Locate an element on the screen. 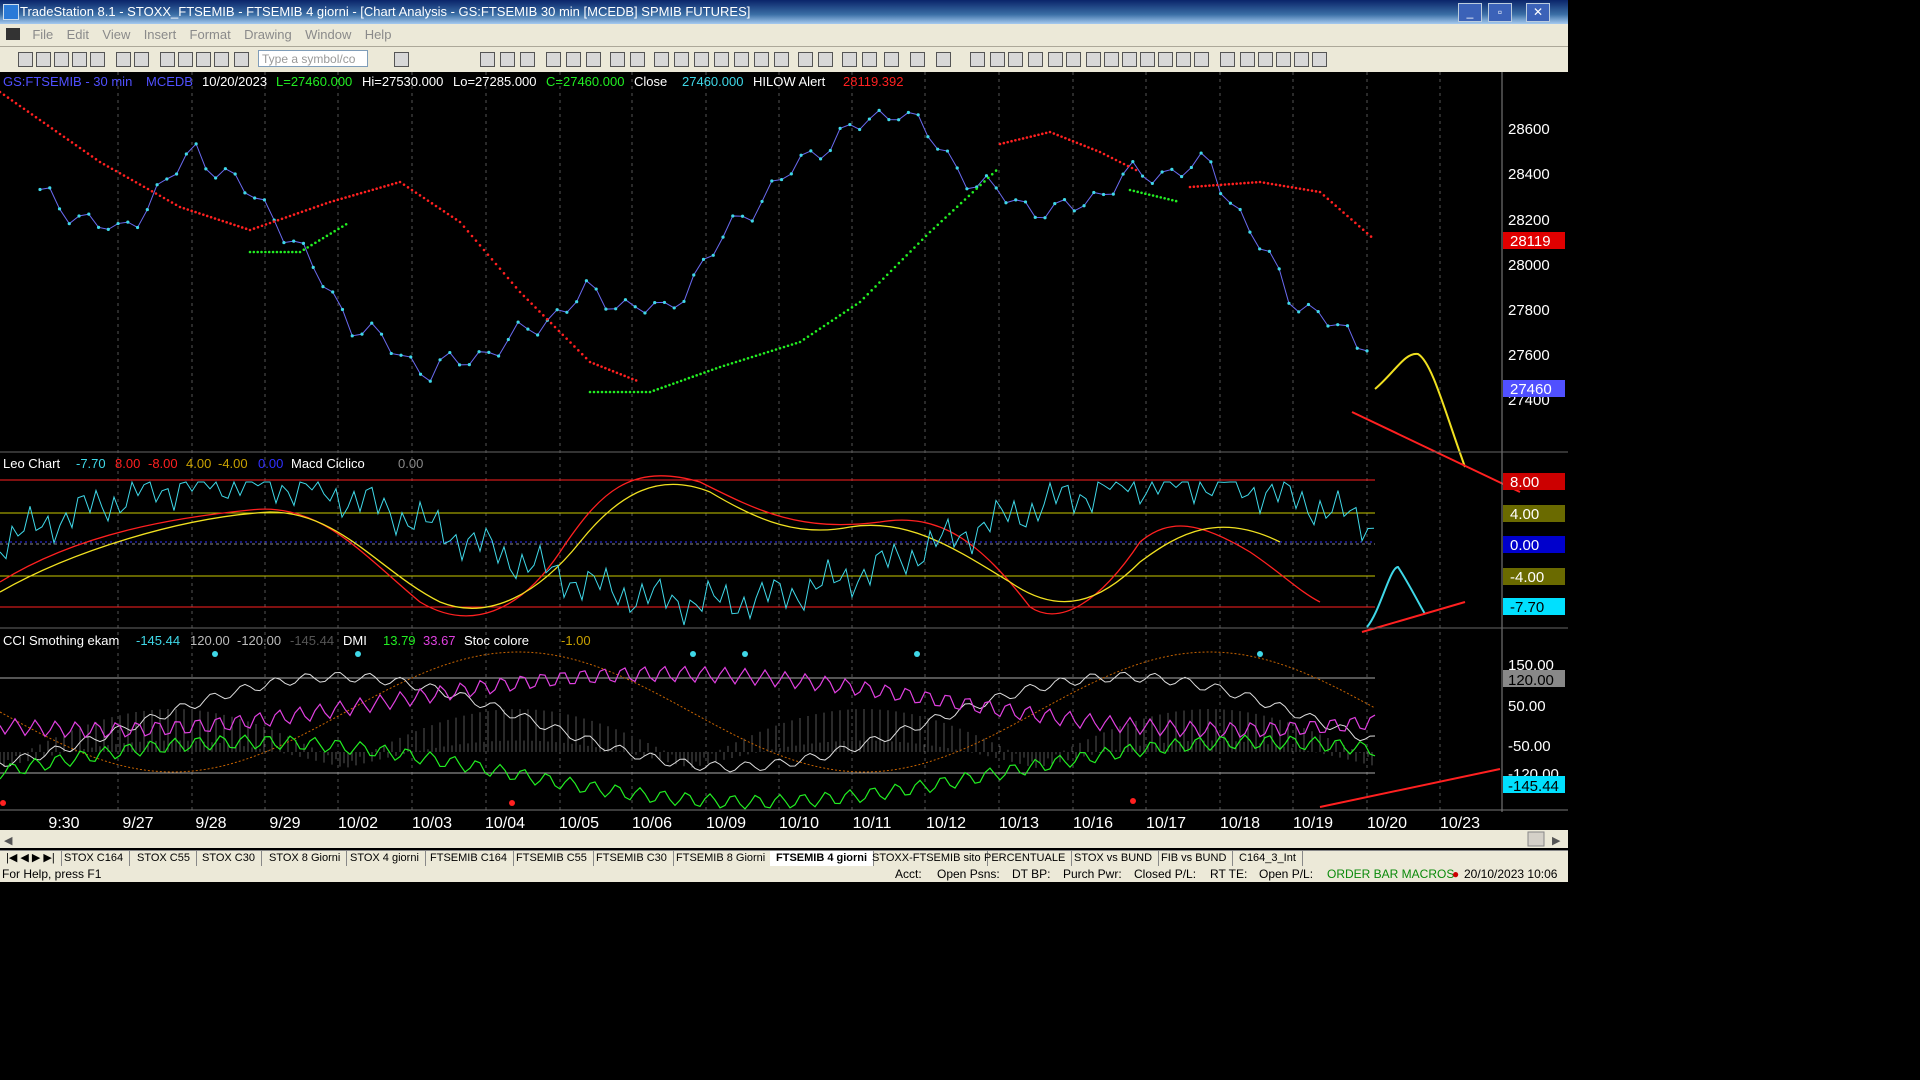 This screenshot has height=1080, width=1920. speed-line-icon is located at coordinates (1073, 59).